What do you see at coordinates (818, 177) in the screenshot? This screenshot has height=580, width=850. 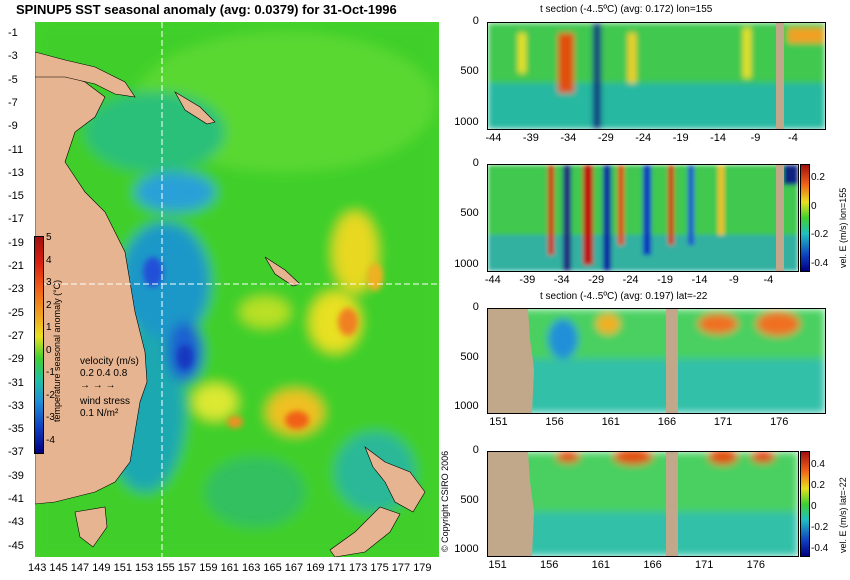 I see `section-2-colorbar-tick: 0.2` at bounding box center [818, 177].